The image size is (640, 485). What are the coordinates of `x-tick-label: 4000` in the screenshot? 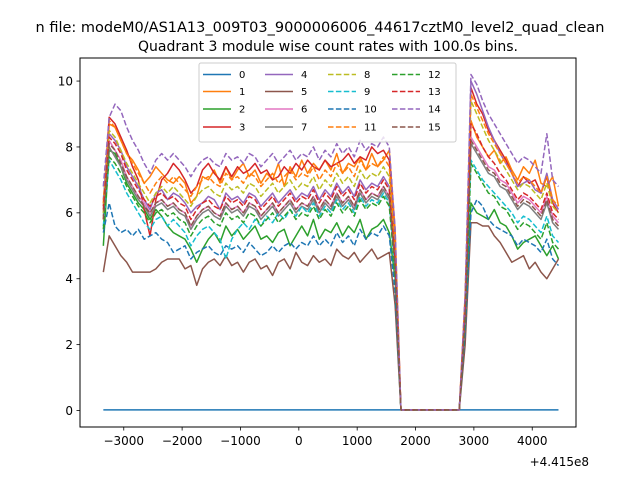 It's located at (532, 441).